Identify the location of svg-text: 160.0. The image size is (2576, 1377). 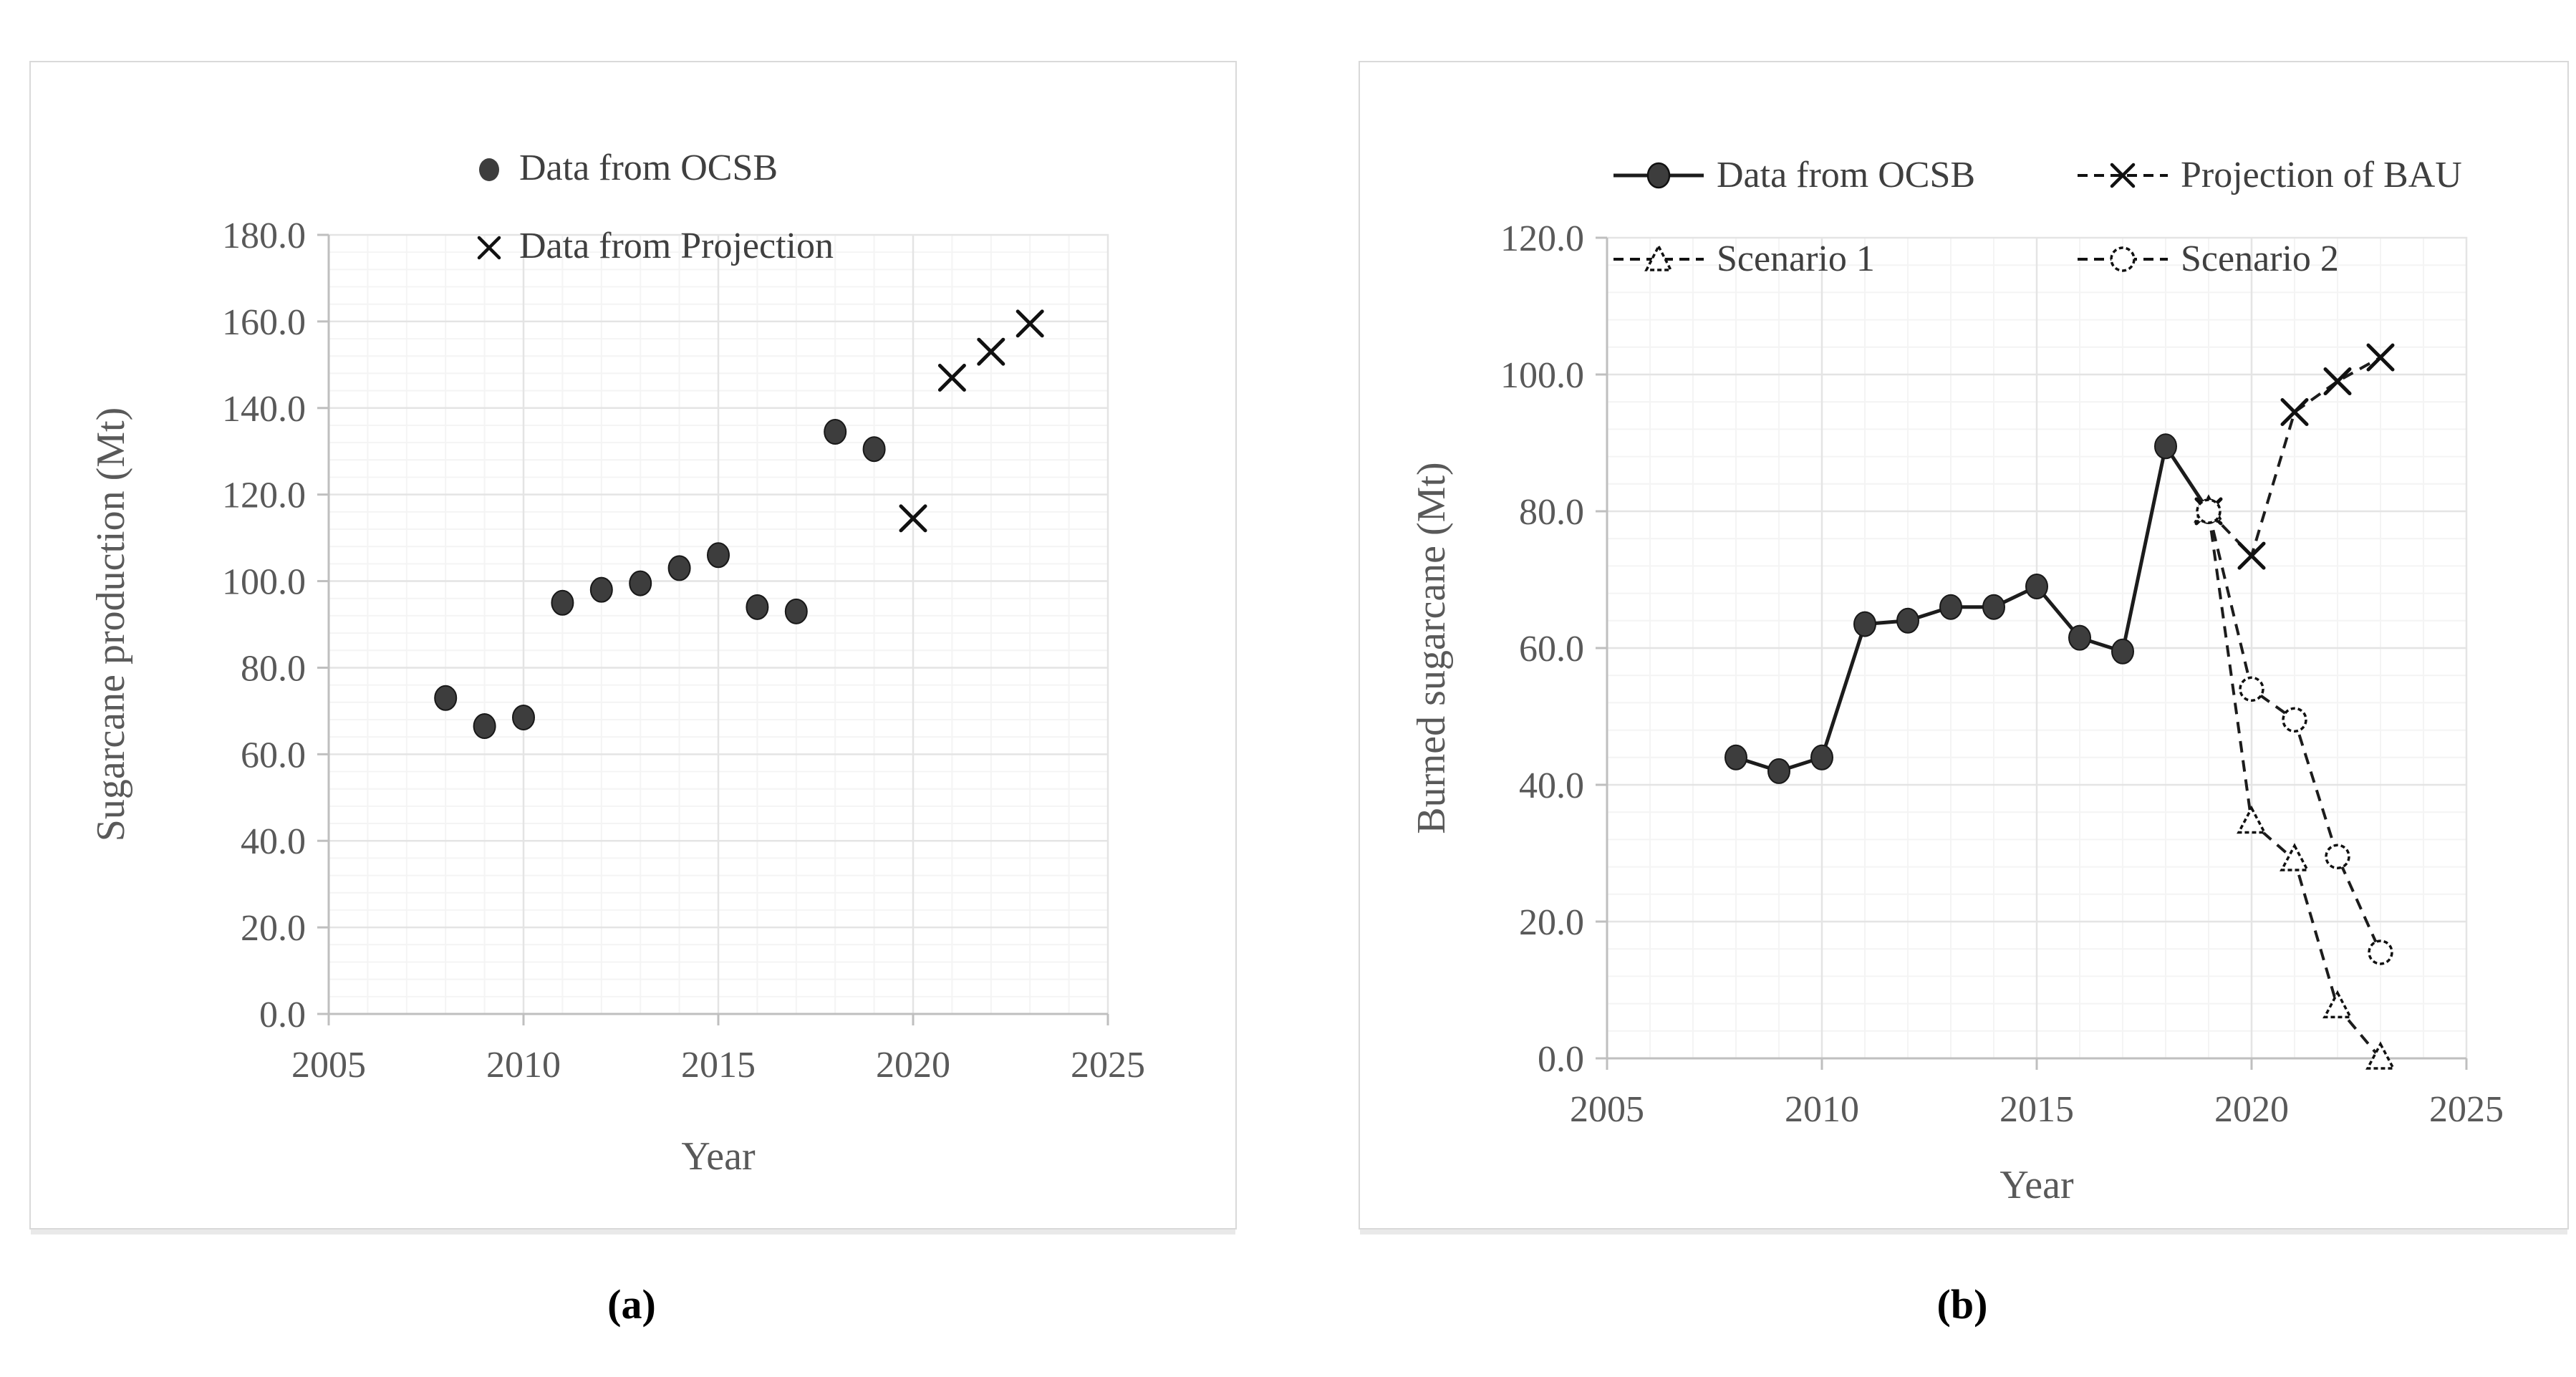
(264, 322).